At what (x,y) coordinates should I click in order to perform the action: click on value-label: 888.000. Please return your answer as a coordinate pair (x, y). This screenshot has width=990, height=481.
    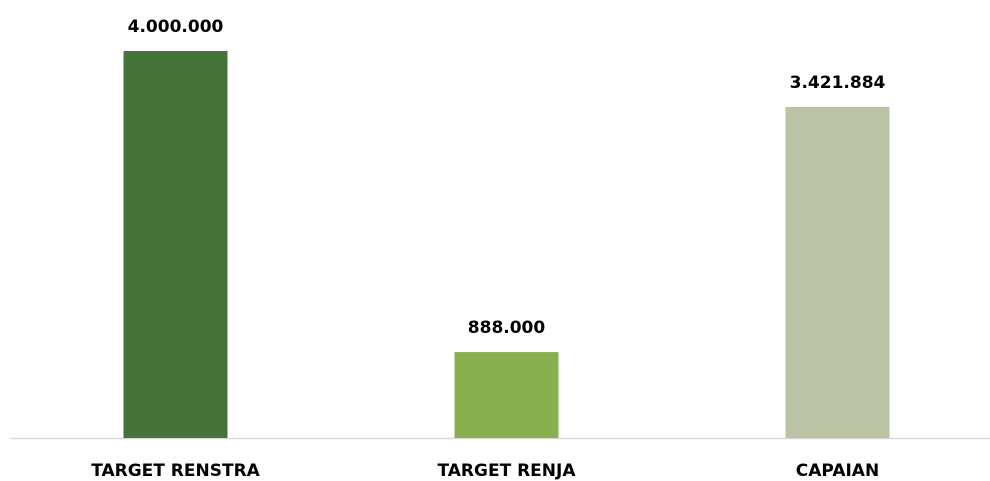
    Looking at the image, I should click on (507, 328).